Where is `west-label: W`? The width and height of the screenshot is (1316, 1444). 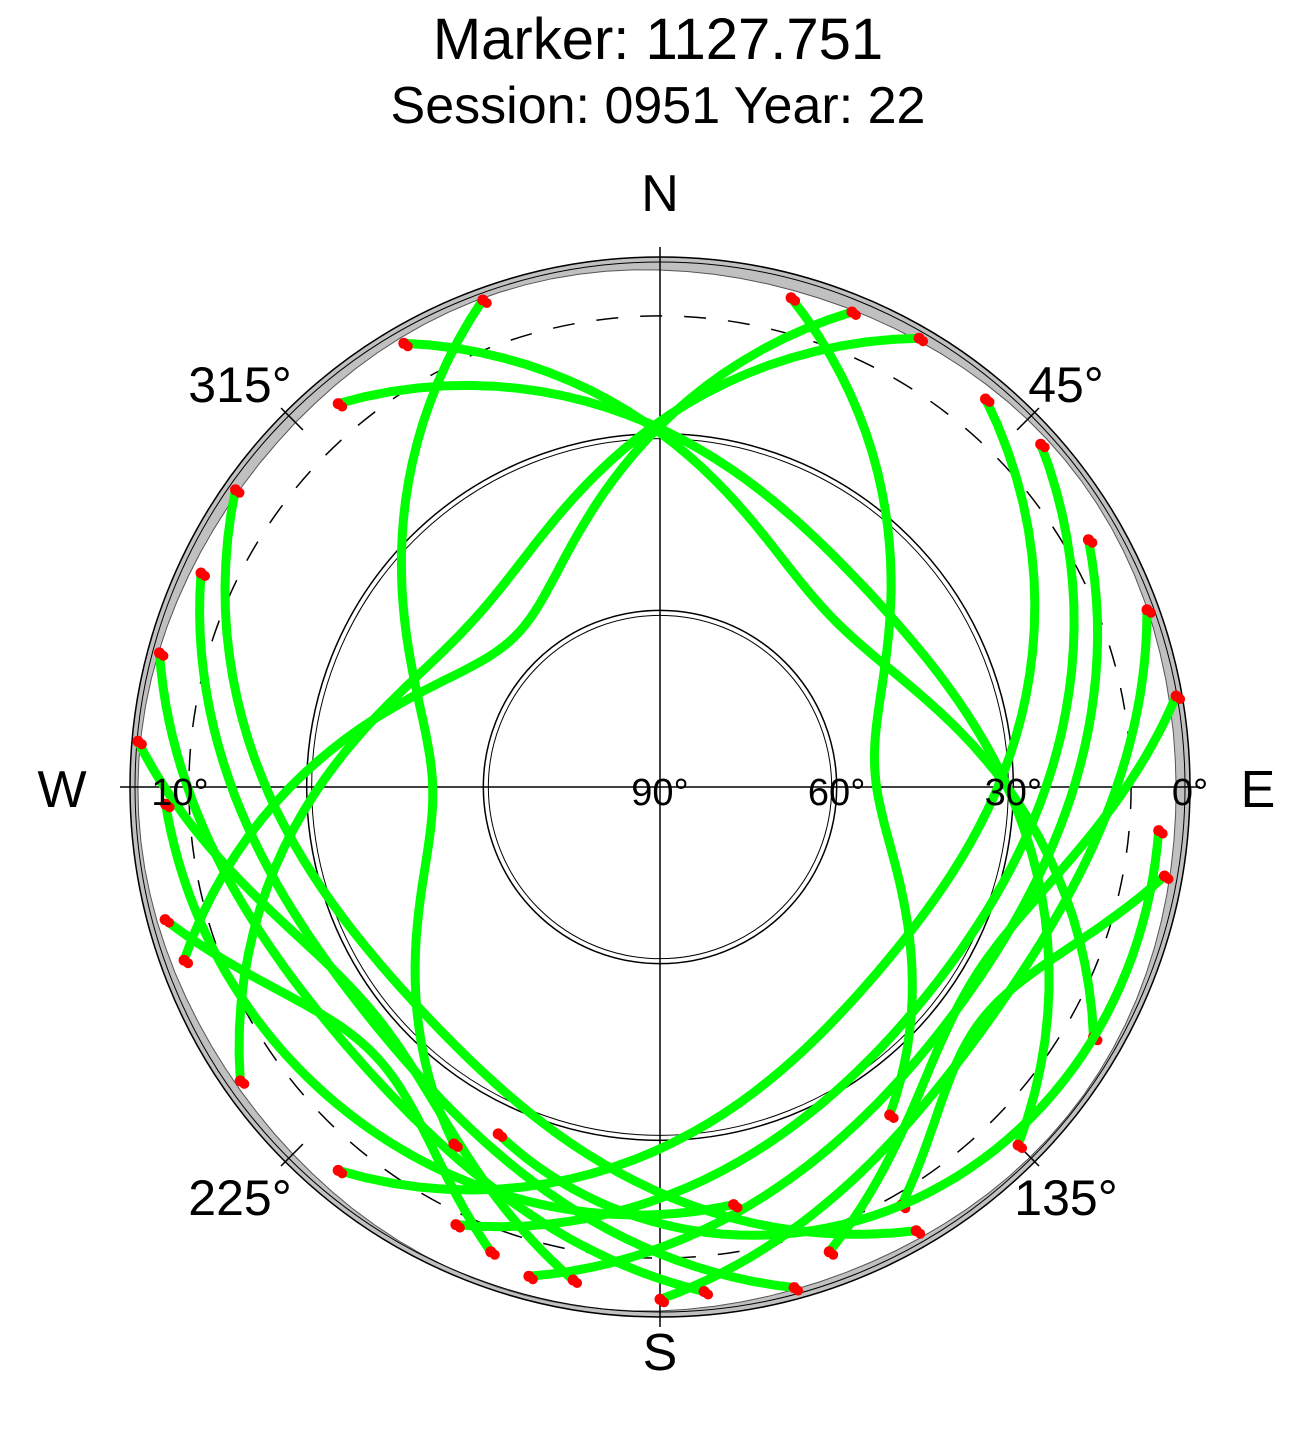
west-label: W is located at coordinates (61, 790).